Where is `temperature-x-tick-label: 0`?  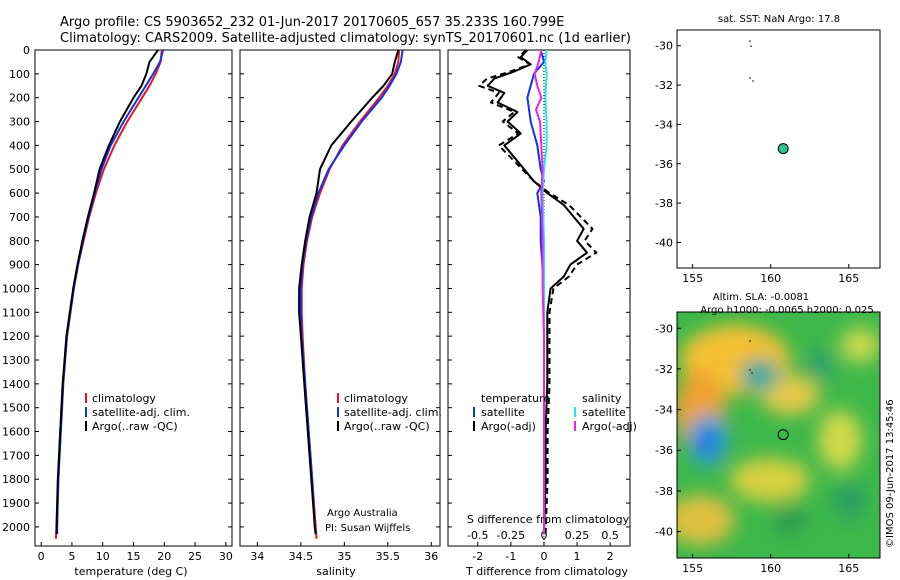 temperature-x-tick-label: 0 is located at coordinates (41, 556).